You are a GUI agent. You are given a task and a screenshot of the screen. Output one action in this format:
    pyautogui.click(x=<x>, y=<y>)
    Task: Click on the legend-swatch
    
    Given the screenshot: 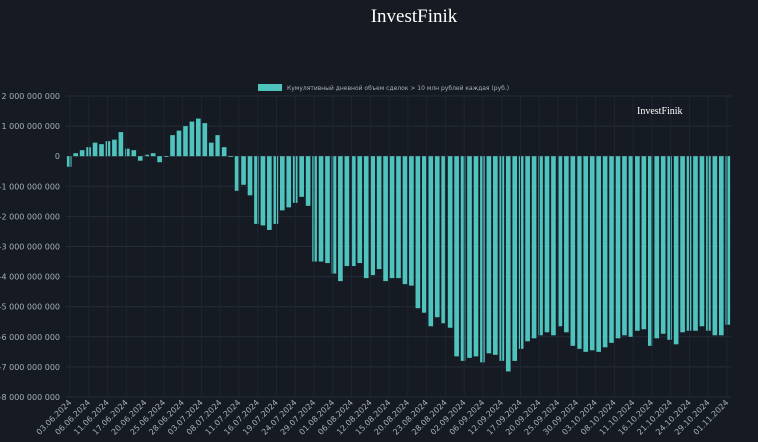 What is the action you would take?
    pyautogui.click(x=270, y=87)
    